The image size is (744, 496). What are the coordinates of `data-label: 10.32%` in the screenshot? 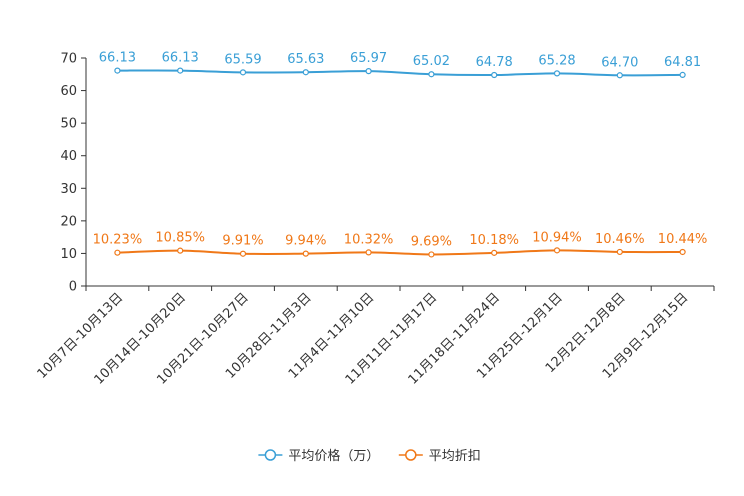 It's located at (369, 239).